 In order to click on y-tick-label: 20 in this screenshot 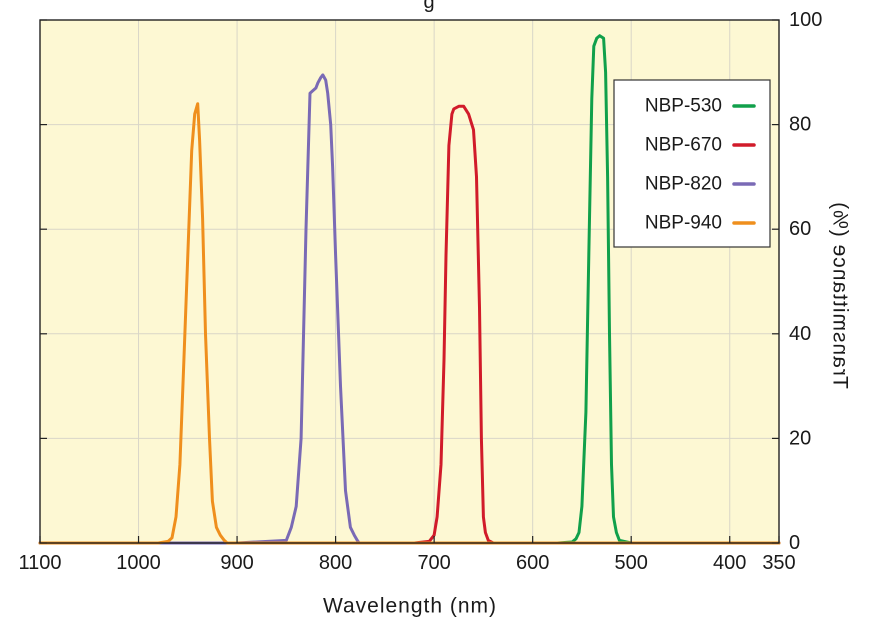, I will do `click(800, 438)`.